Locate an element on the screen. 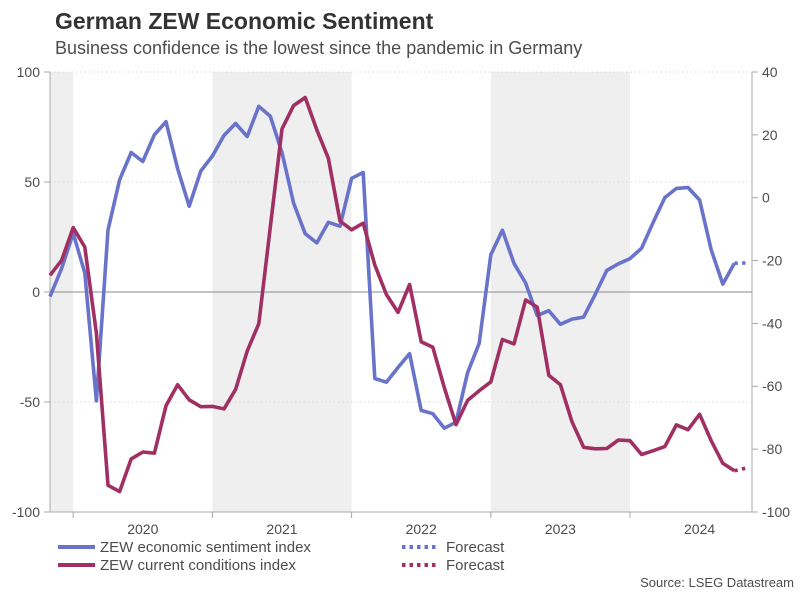 This screenshot has height=601, width=801. right-axis-tick-label: 20 is located at coordinates (770, 135).